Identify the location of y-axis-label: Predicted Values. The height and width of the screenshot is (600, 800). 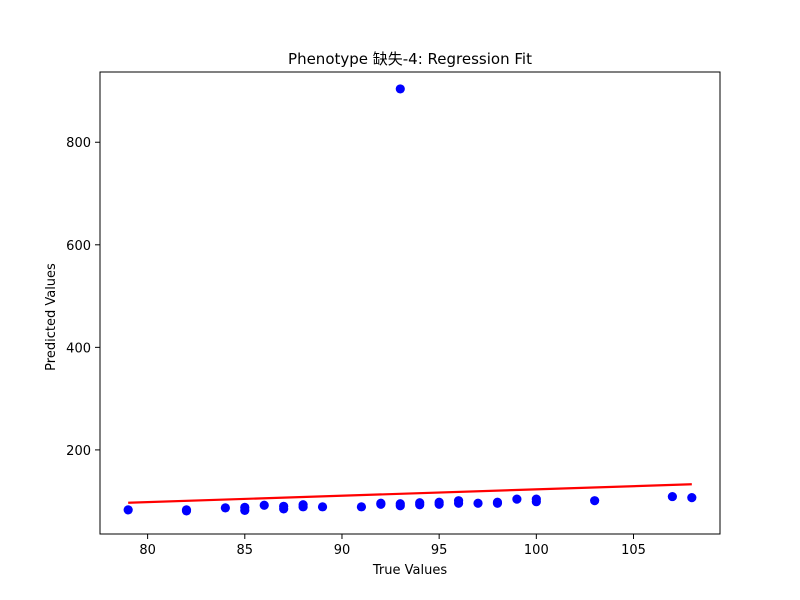
(51, 317).